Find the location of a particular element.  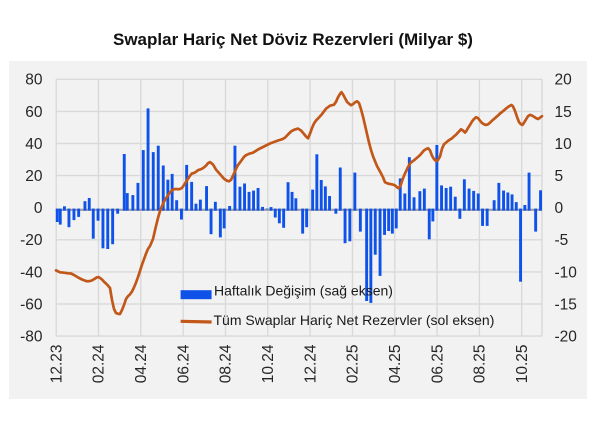

svg-text: -5 is located at coordinates (562, 240).